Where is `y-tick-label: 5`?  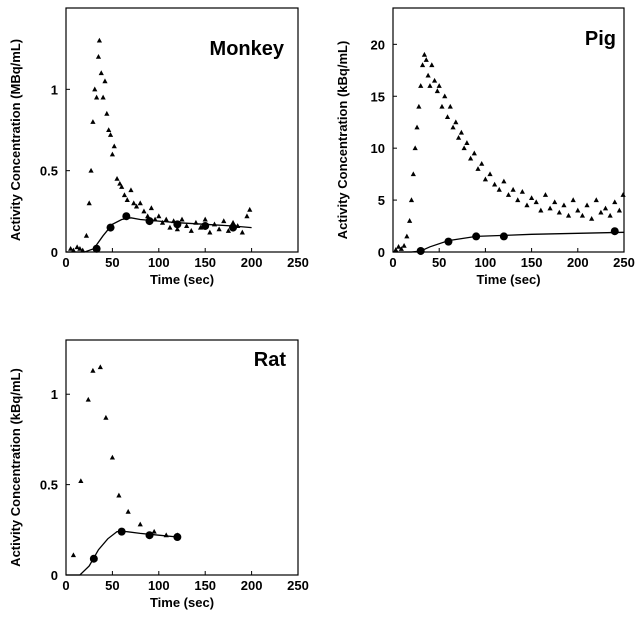 y-tick-label: 5 is located at coordinates (381, 200).